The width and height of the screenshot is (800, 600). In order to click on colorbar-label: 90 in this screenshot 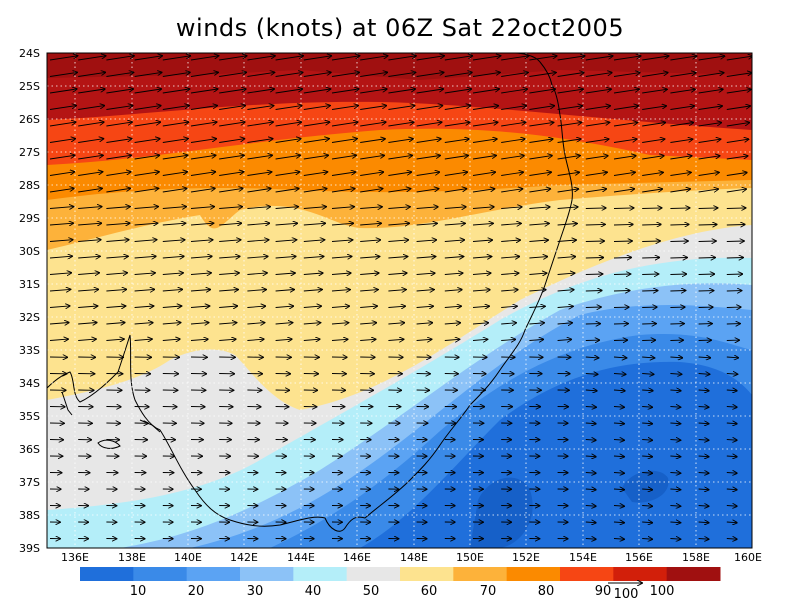, I will do `click(603, 591)`.